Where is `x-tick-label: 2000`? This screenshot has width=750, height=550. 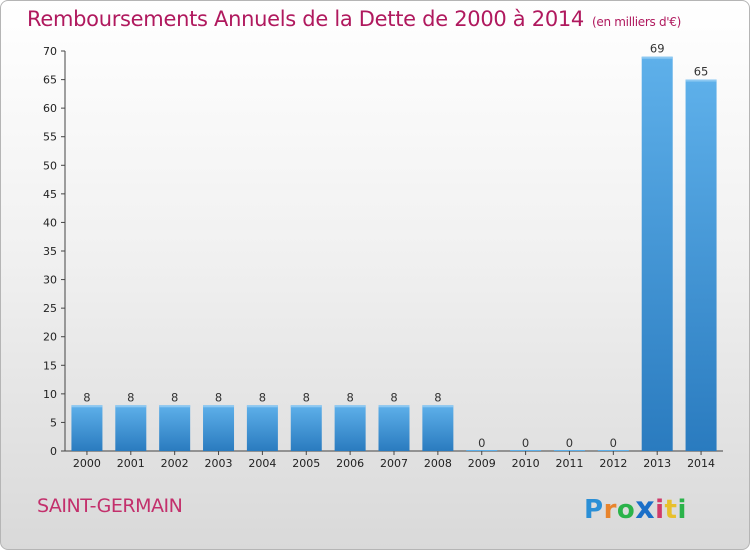 x-tick-label: 2000 is located at coordinates (87, 463).